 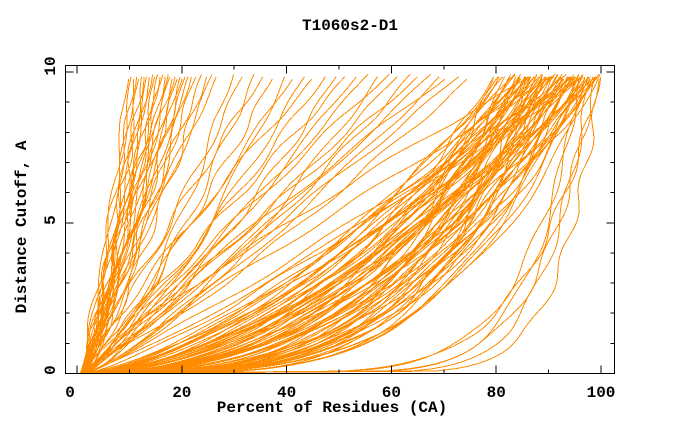 What do you see at coordinates (22, 226) in the screenshot?
I see `y-axis-title: Distance Cutoff, A` at bounding box center [22, 226].